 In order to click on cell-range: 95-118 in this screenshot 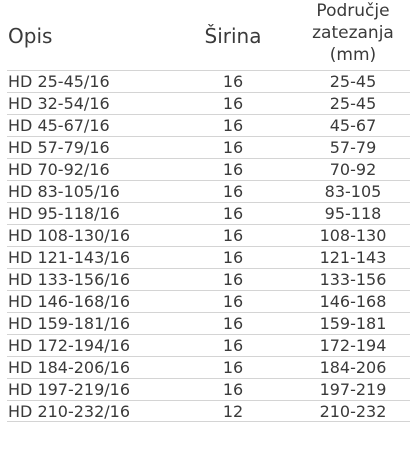, I will do `click(353, 213)`.